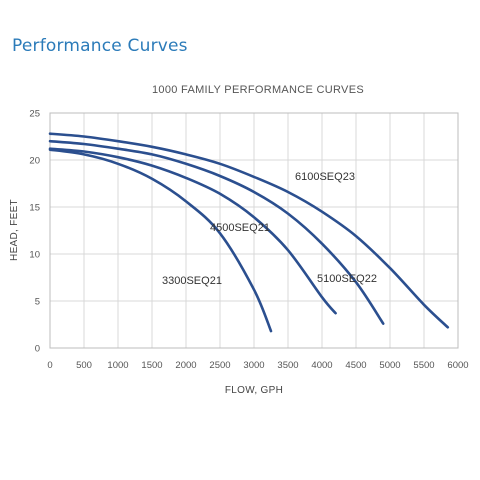  Describe the element at coordinates (14, 230) in the screenshot. I see `y-axis-label: HEAD, FEET` at that location.